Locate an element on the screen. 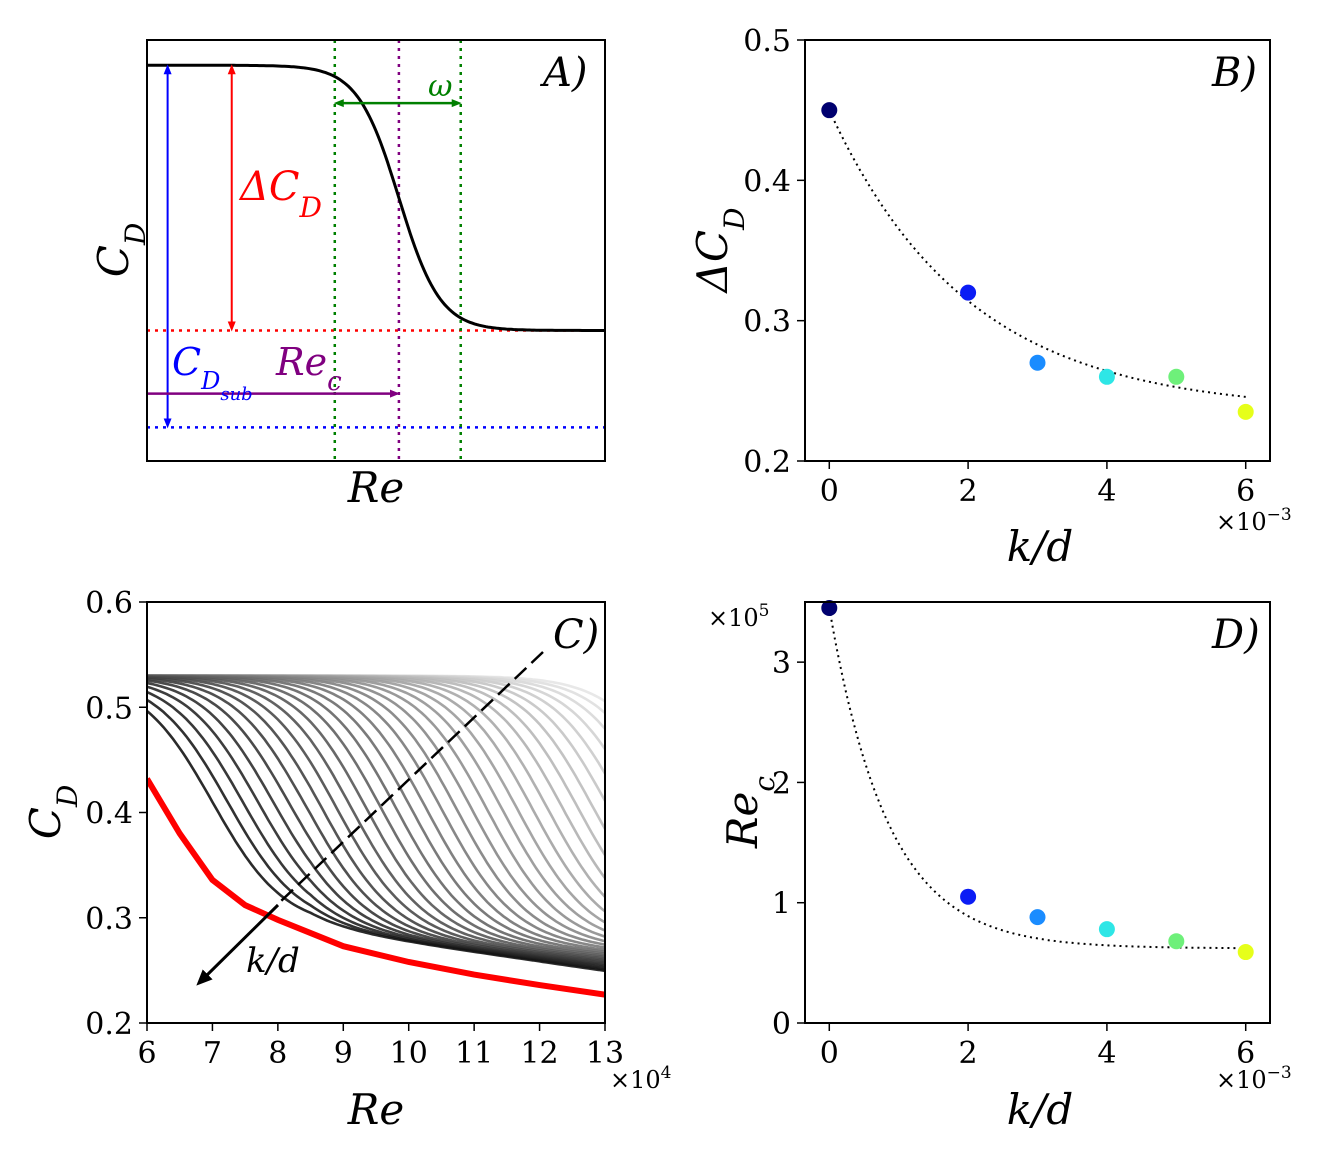  panel-d-plot is located at coordinates (1037, 780).